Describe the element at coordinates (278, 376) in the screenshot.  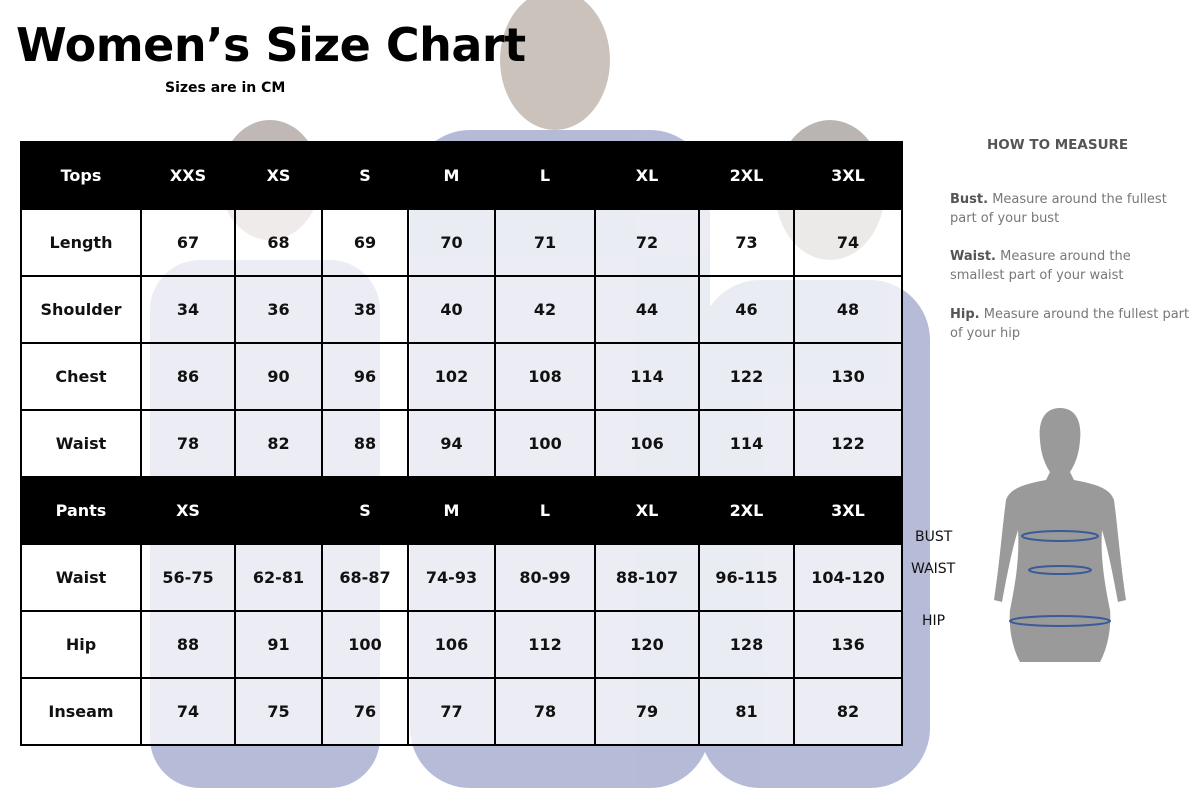
I see `table-cell: 90` at that location.